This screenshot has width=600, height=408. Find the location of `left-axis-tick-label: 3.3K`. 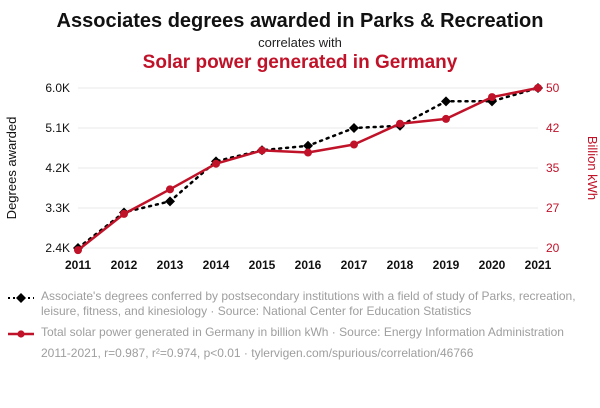

left-axis-tick-label: 3.3K is located at coordinates (57, 208).